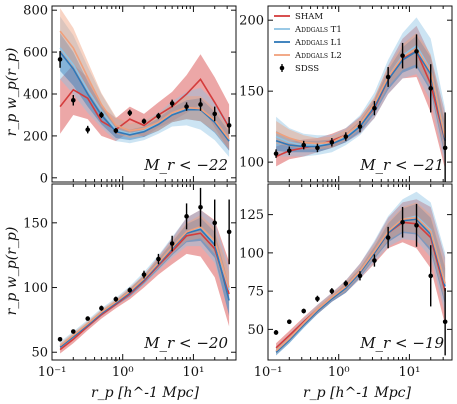  I want to click on legend-label: Addgals L1, so click(318, 43).